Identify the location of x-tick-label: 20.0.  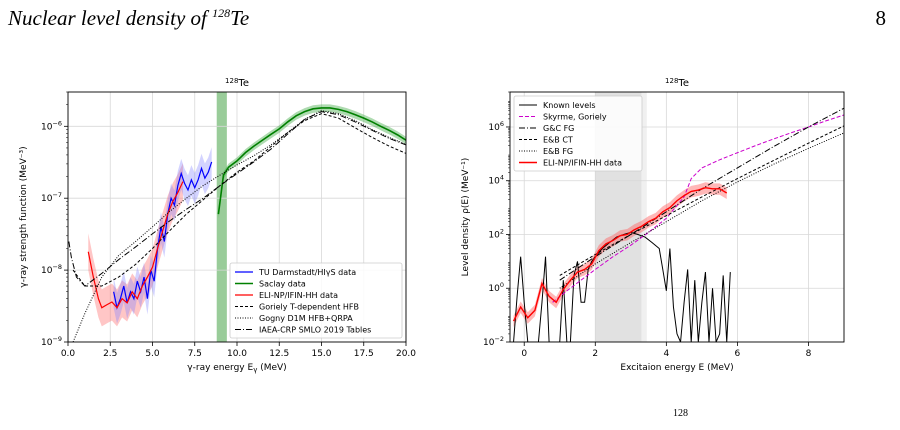
(406, 354).